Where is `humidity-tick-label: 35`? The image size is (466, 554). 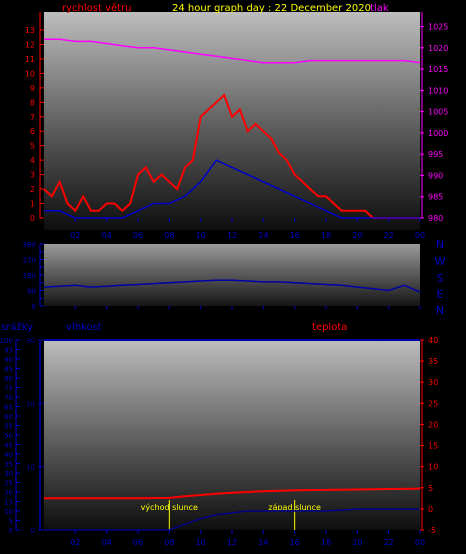 humidity-tick-label: 35 is located at coordinates (8, 465).